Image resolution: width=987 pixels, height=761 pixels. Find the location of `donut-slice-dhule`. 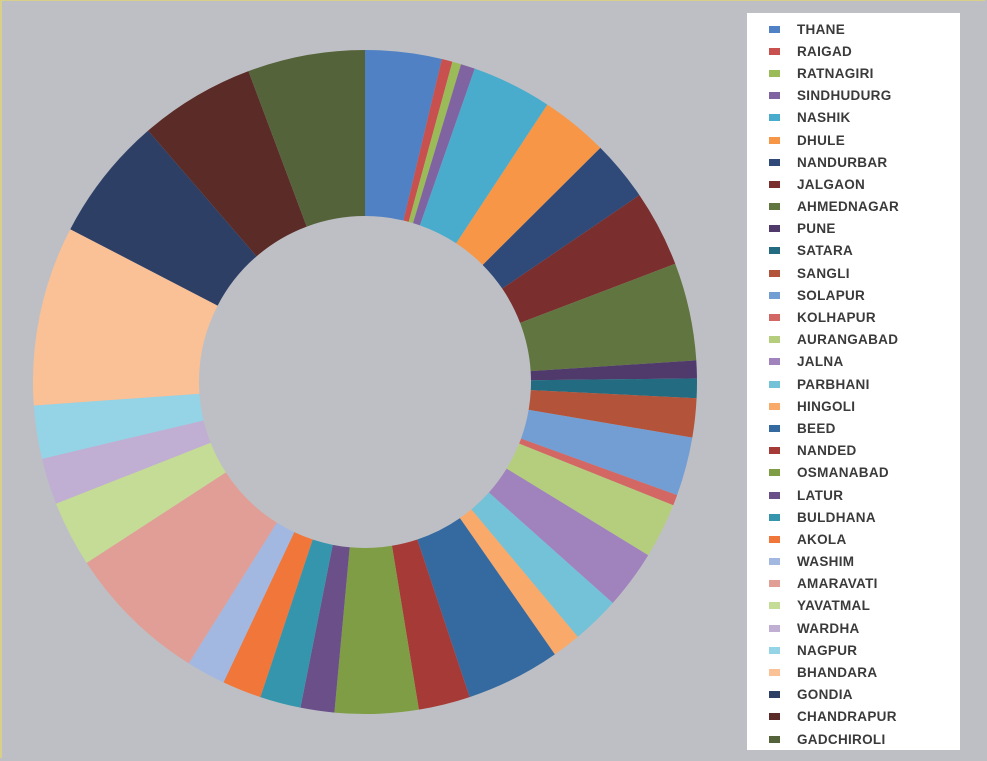

donut-slice-dhule is located at coordinates (528, 184).